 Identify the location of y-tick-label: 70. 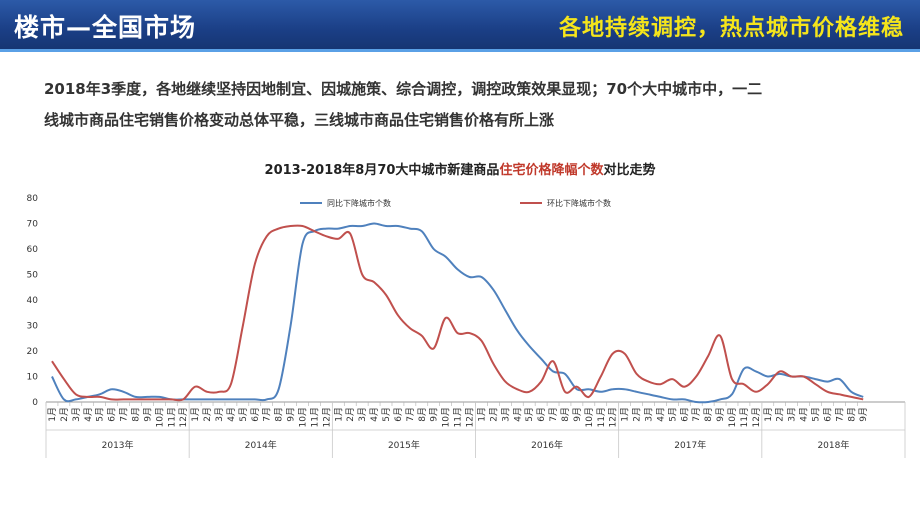
(33, 225).